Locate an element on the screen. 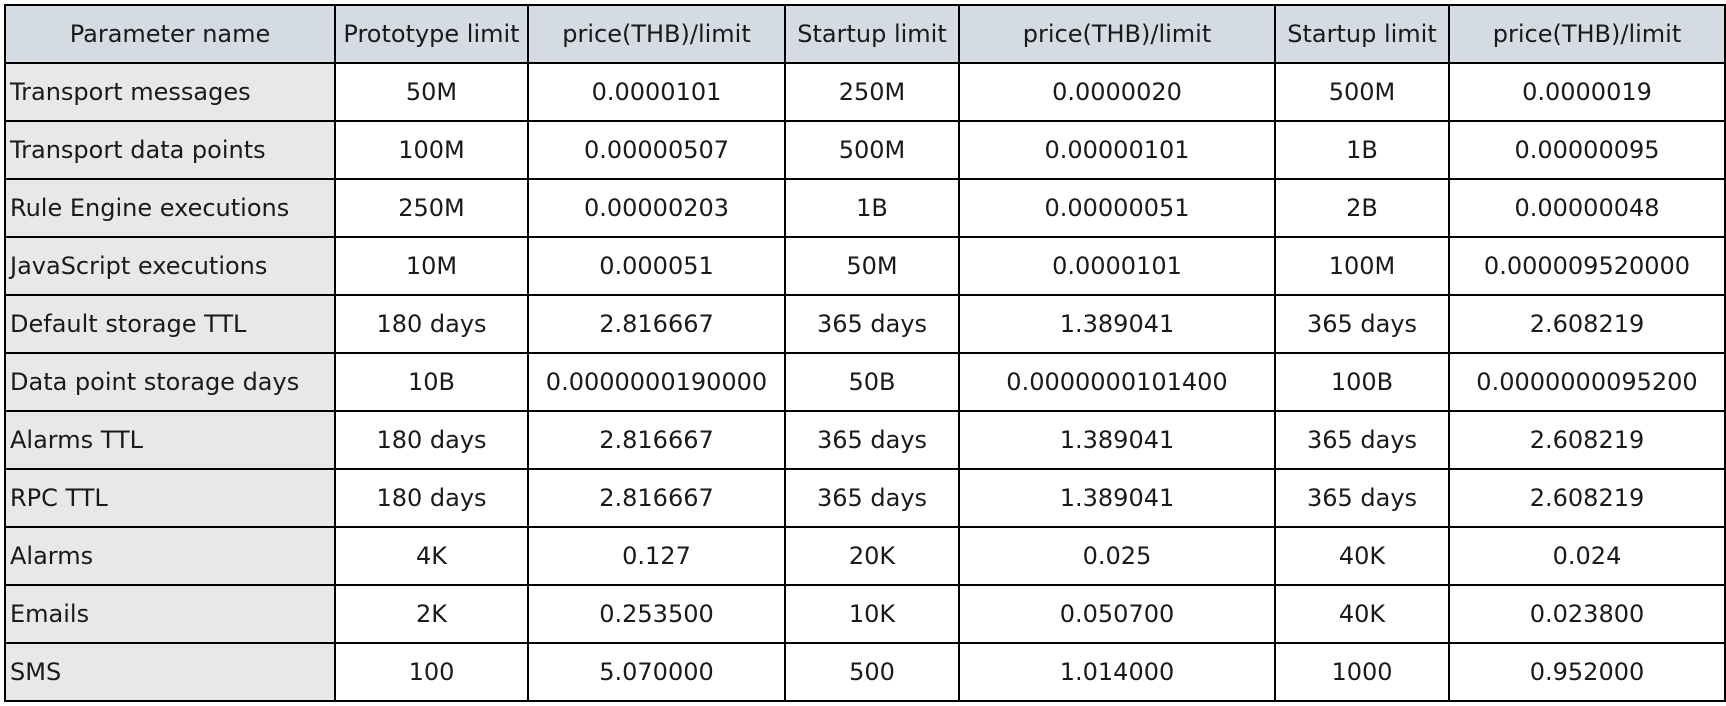 The width and height of the screenshot is (1726, 706). prototype-price-cell: 0.000051 is located at coordinates (656, 266).